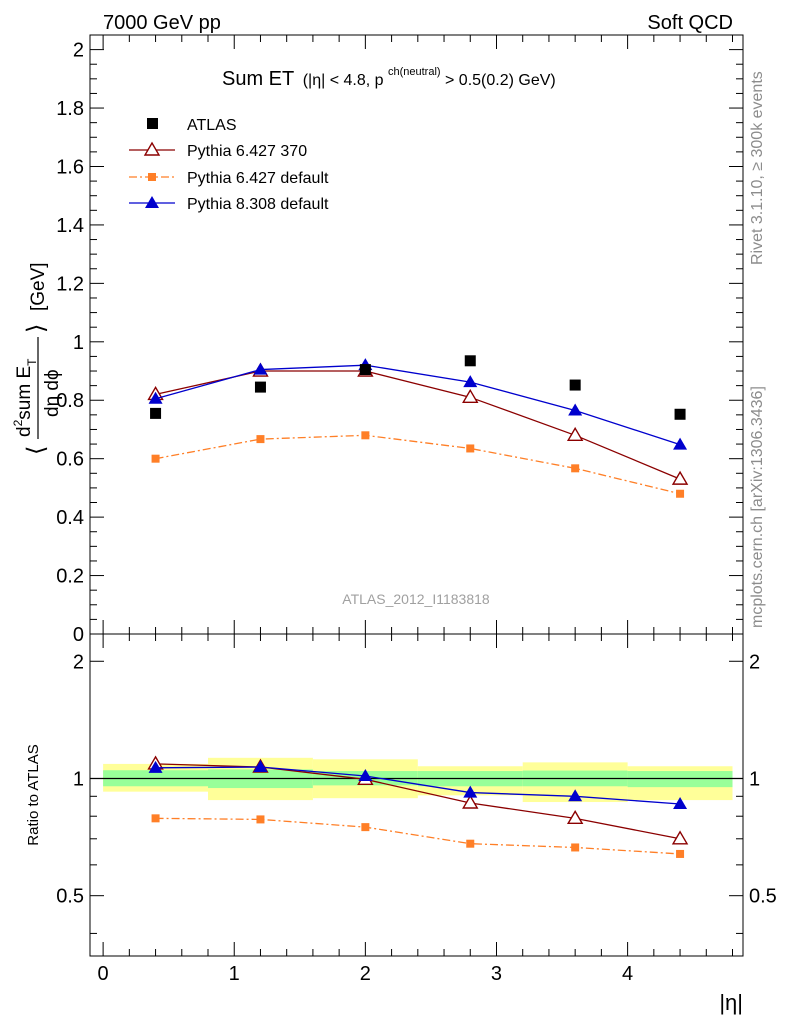 The width and height of the screenshot is (786, 1024). I want to click on ylabel-num-sup: 2, so click(18, 422).